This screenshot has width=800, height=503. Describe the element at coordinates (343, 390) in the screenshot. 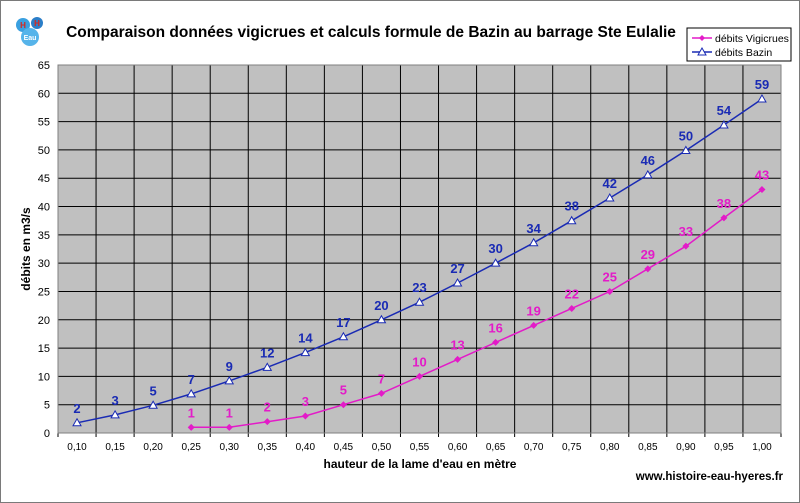

I see `data-label-vigicrues: 5` at that location.